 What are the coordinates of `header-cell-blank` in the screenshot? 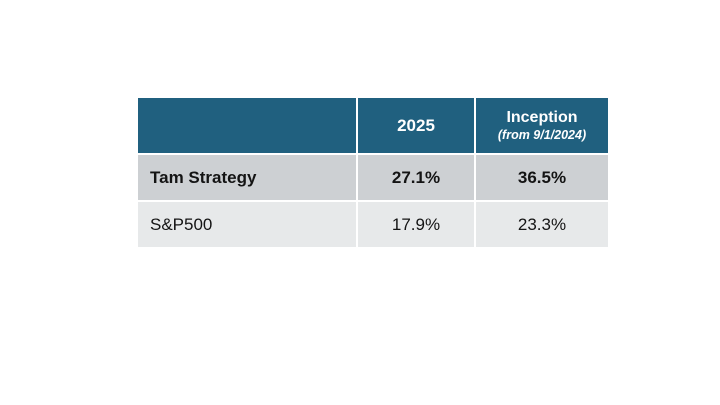 It's located at (247, 125).